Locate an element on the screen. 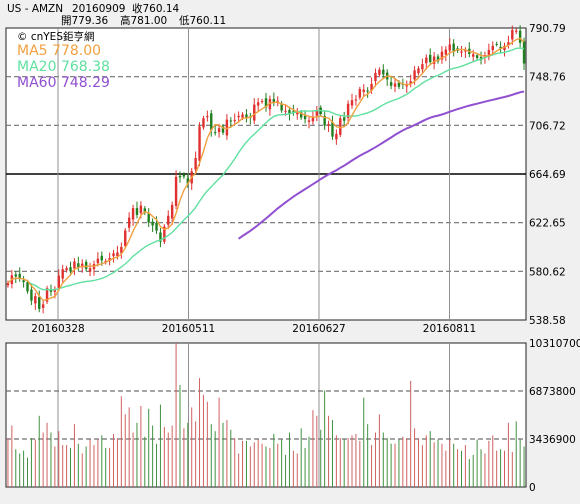  price-x-tick-label: 20160811 is located at coordinates (449, 329).